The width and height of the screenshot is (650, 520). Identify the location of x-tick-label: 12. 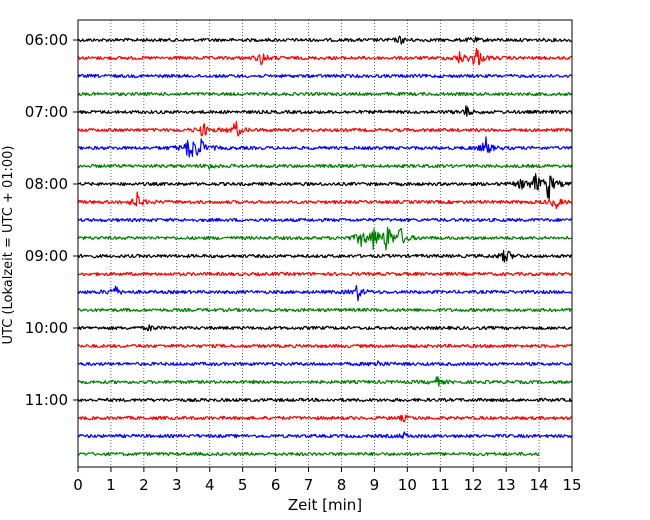
(473, 485).